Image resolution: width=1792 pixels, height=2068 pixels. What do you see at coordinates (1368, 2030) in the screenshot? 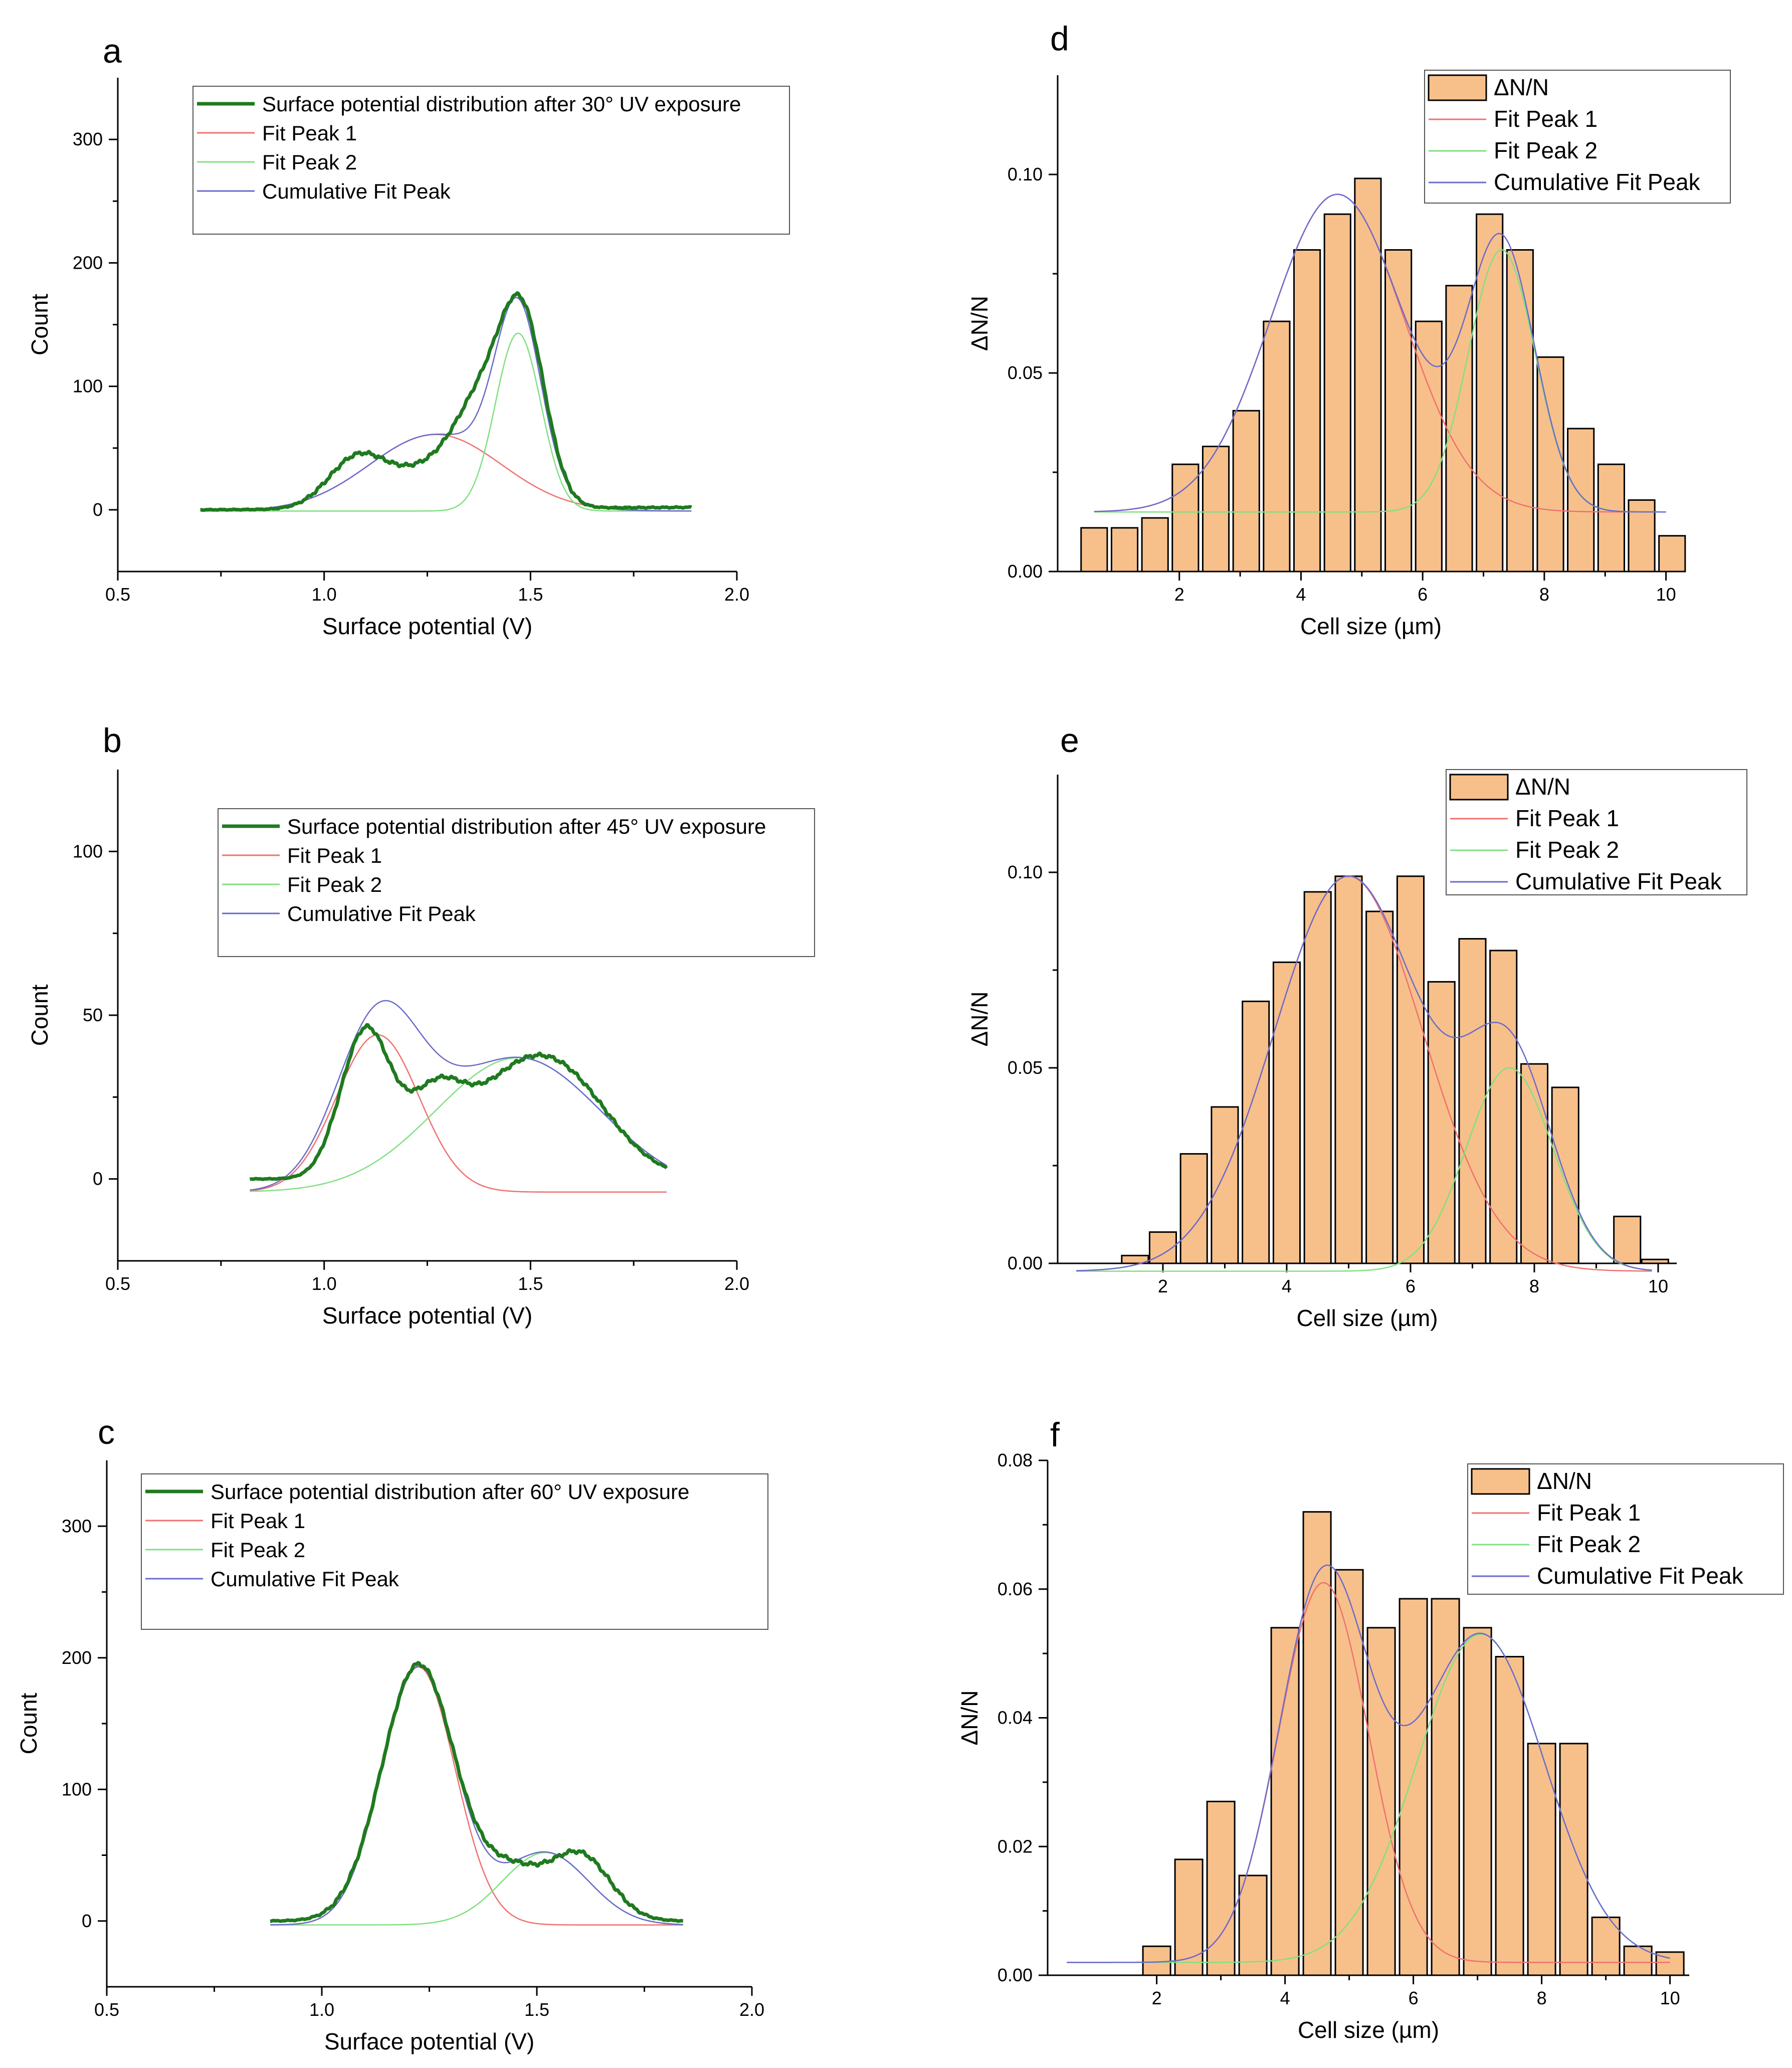
I see `x-axis-label: Cell size (µm)` at bounding box center [1368, 2030].